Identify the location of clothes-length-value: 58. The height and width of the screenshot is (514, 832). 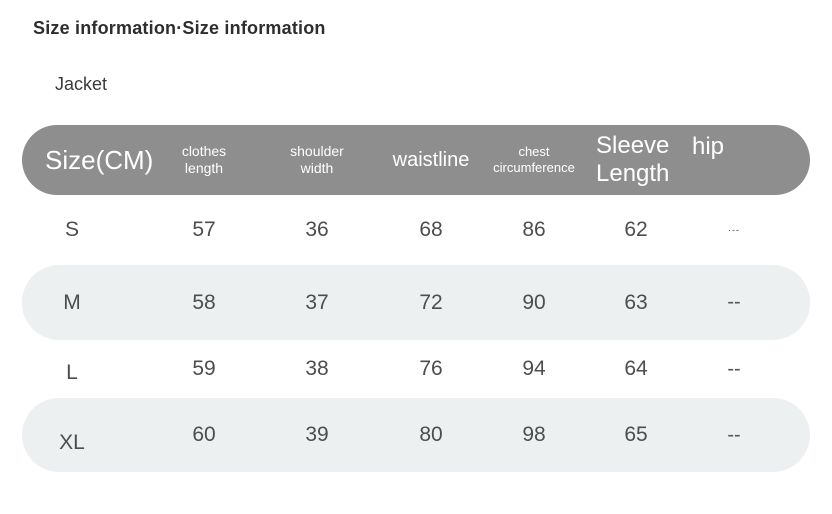
(204, 302).